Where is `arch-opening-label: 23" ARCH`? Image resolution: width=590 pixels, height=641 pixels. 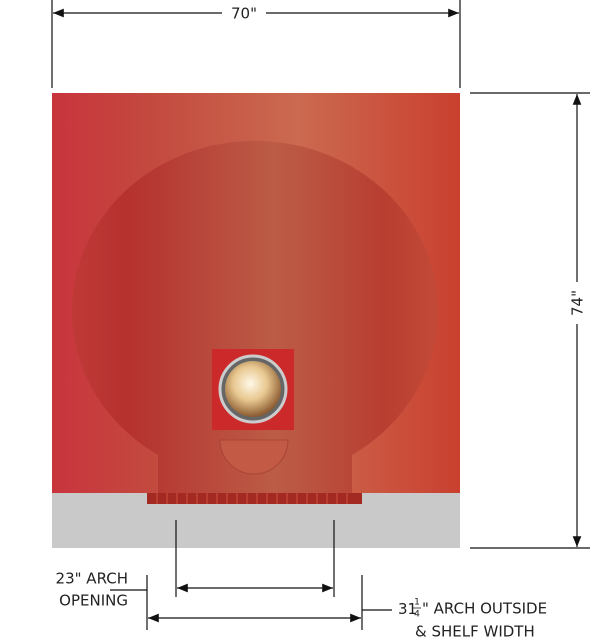
arch-opening-label: 23" ARCH is located at coordinates (92, 579).